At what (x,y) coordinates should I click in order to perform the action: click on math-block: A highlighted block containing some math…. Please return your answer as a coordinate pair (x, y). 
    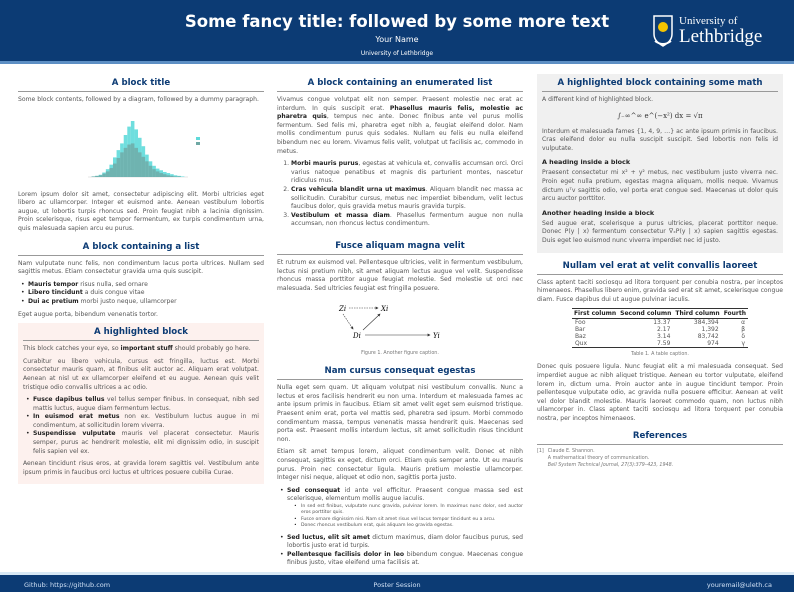
    Looking at the image, I should click on (660, 163).